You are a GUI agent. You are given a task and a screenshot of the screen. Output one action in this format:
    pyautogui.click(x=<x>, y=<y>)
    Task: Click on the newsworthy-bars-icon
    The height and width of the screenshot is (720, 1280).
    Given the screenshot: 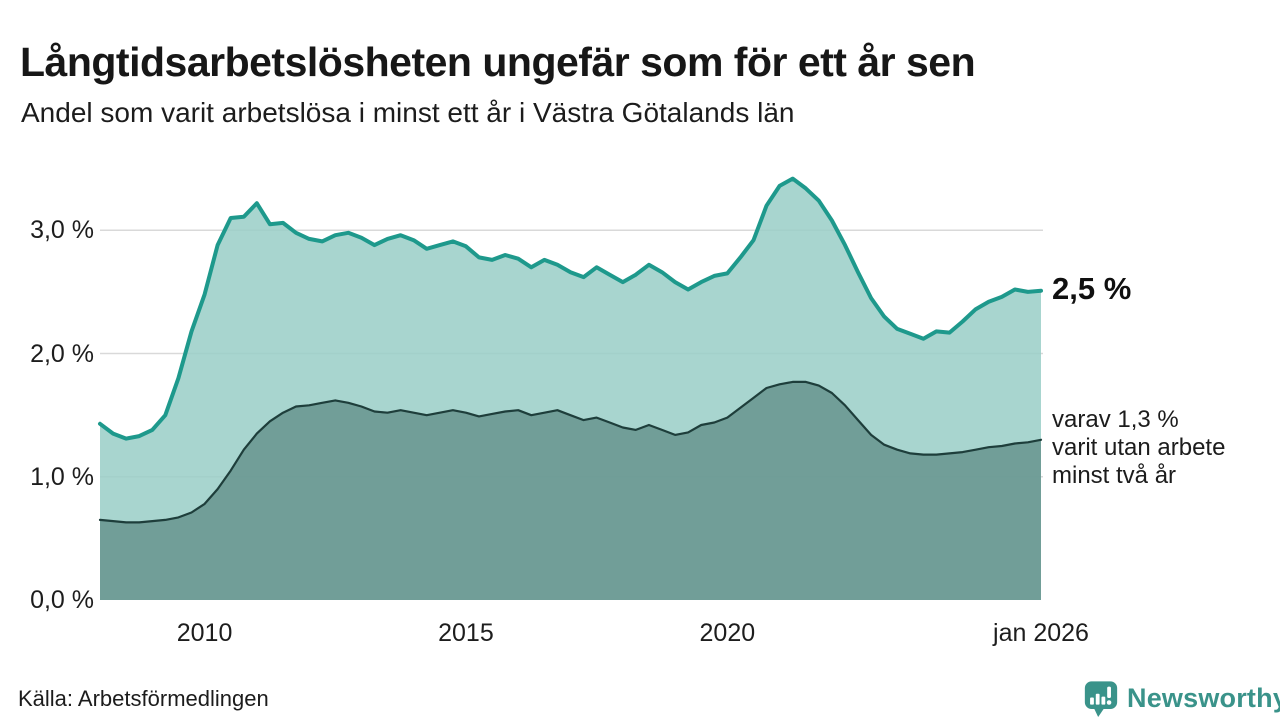 What is the action you would take?
    pyautogui.click(x=1101, y=699)
    